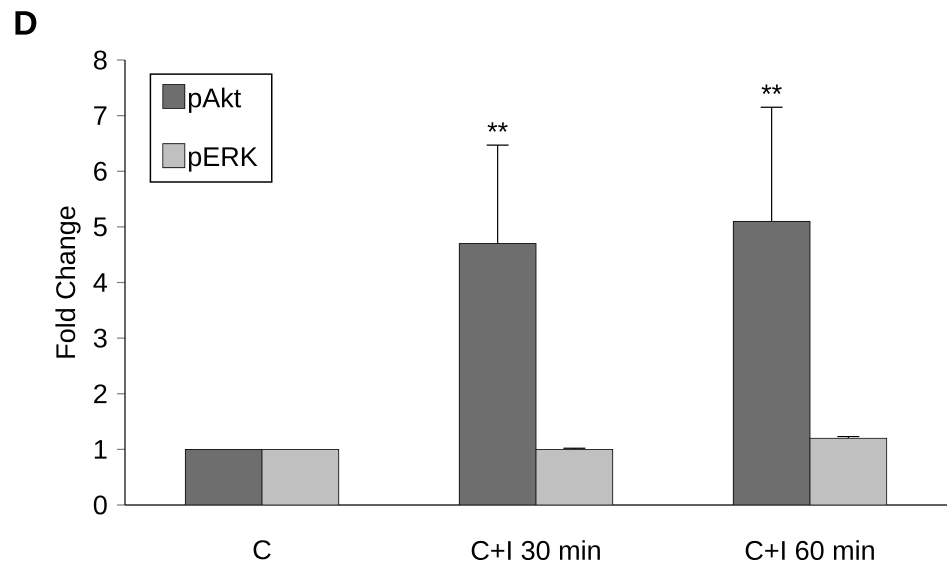 Image resolution: width=952 pixels, height=582 pixels. Describe the element at coordinates (100, 282) in the screenshot. I see `y-tick-label: 4` at that location.